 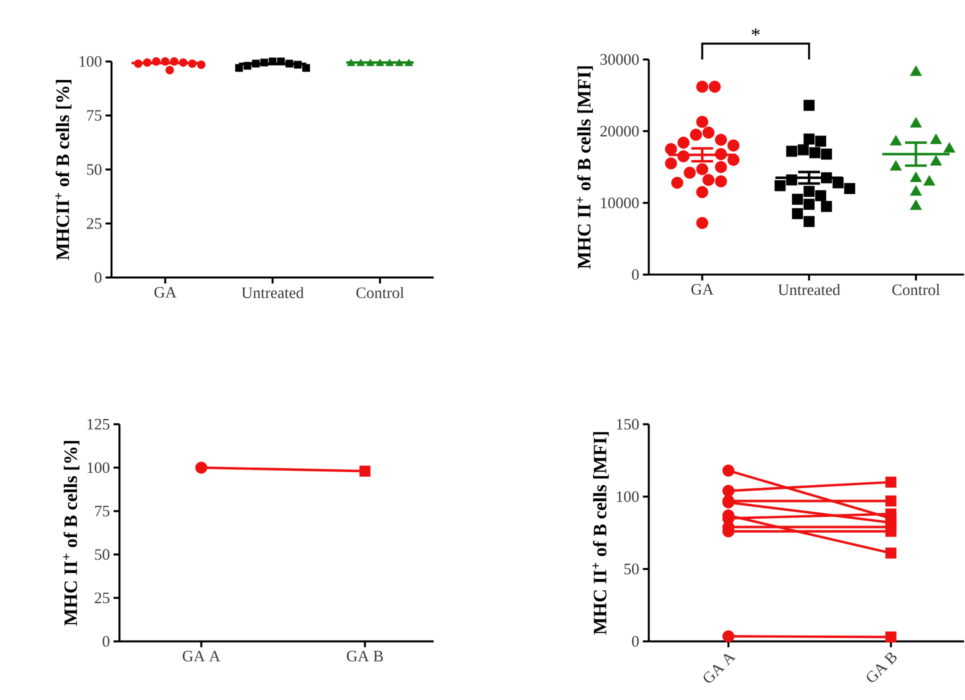 I want to click on y-axis-title: MHCII$^{+}$ of B cells [%], so click(x=63, y=170).